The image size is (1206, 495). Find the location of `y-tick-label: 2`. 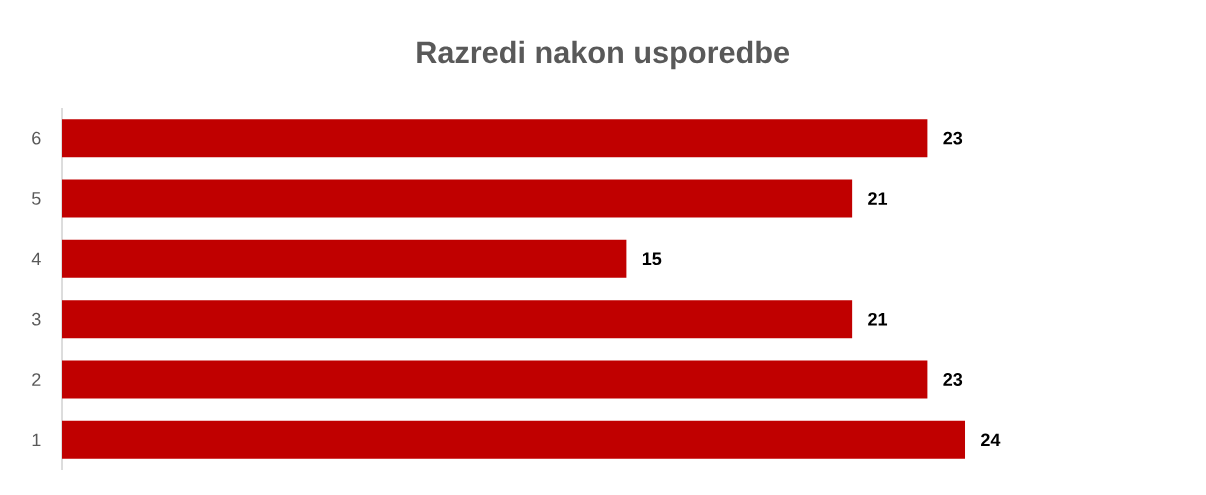

y-tick-label: 2 is located at coordinates (36, 379).